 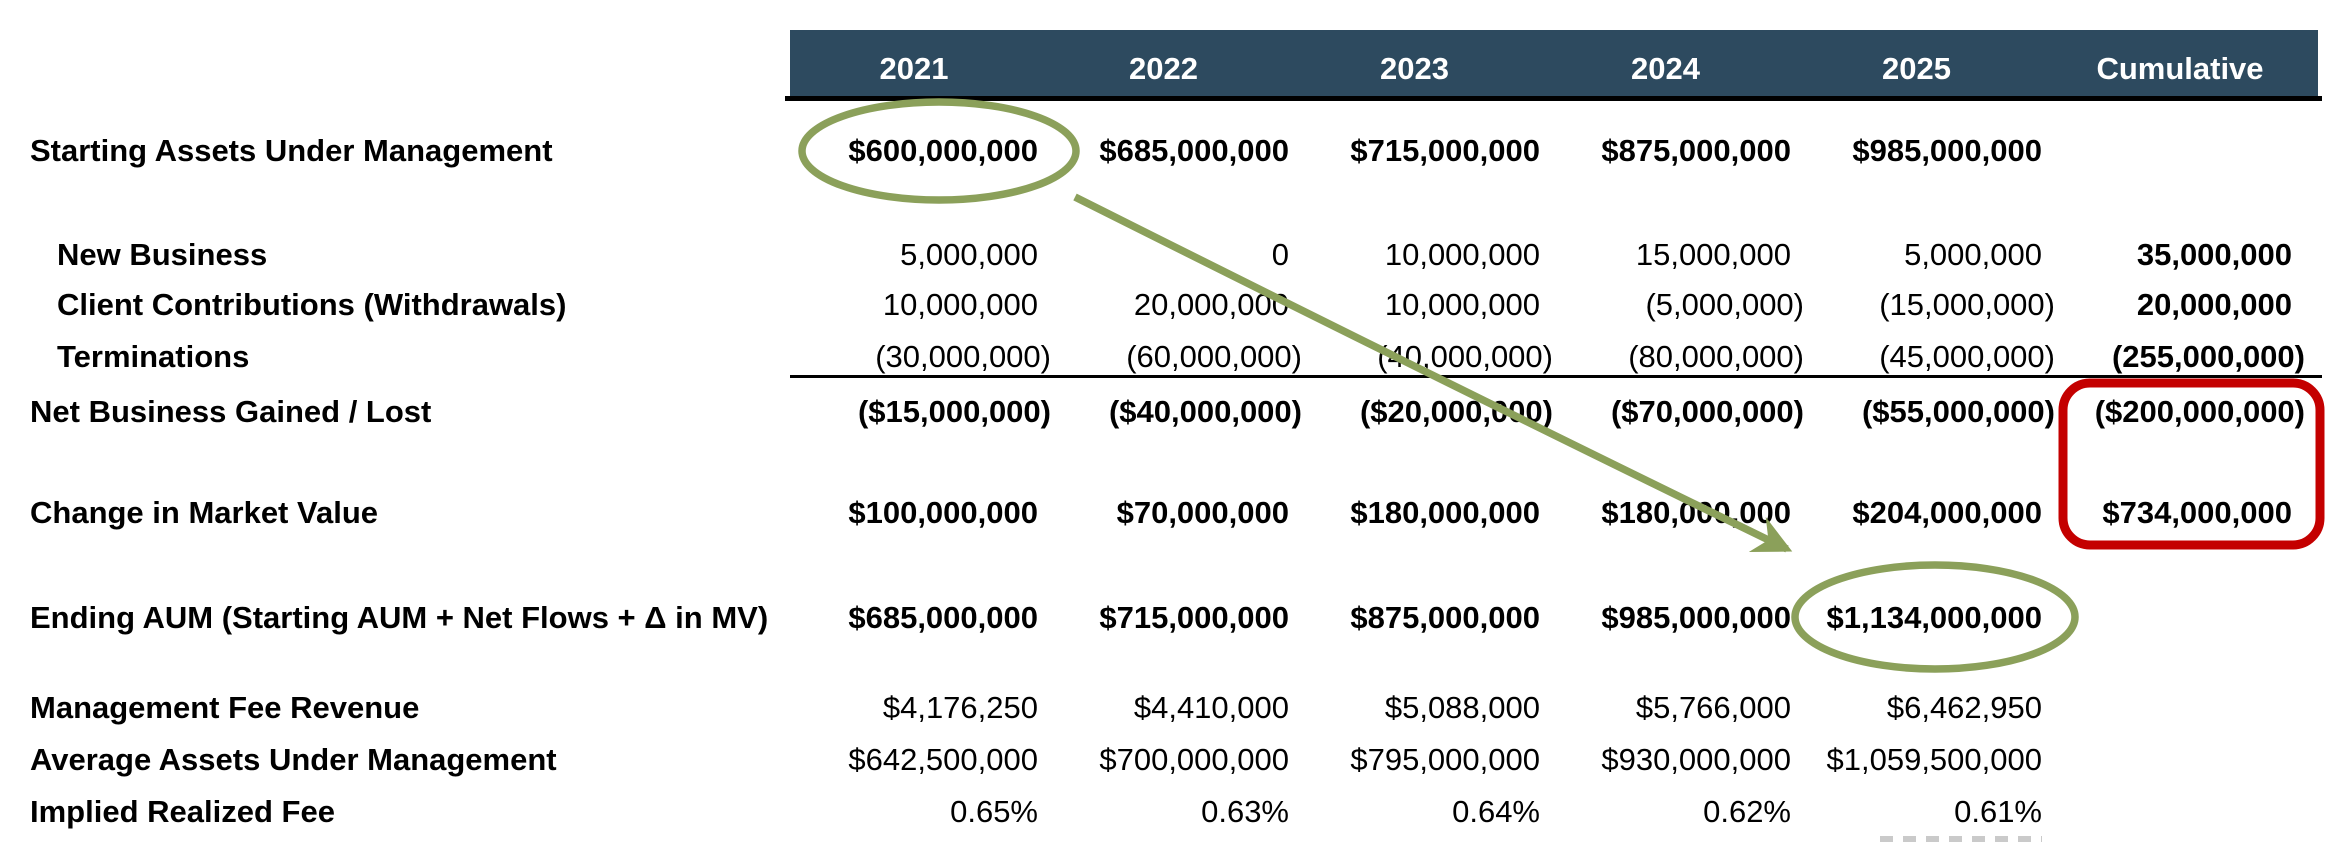 What do you see at coordinates (1713, 707) in the screenshot?
I see `value-cell: $5,766,000` at bounding box center [1713, 707].